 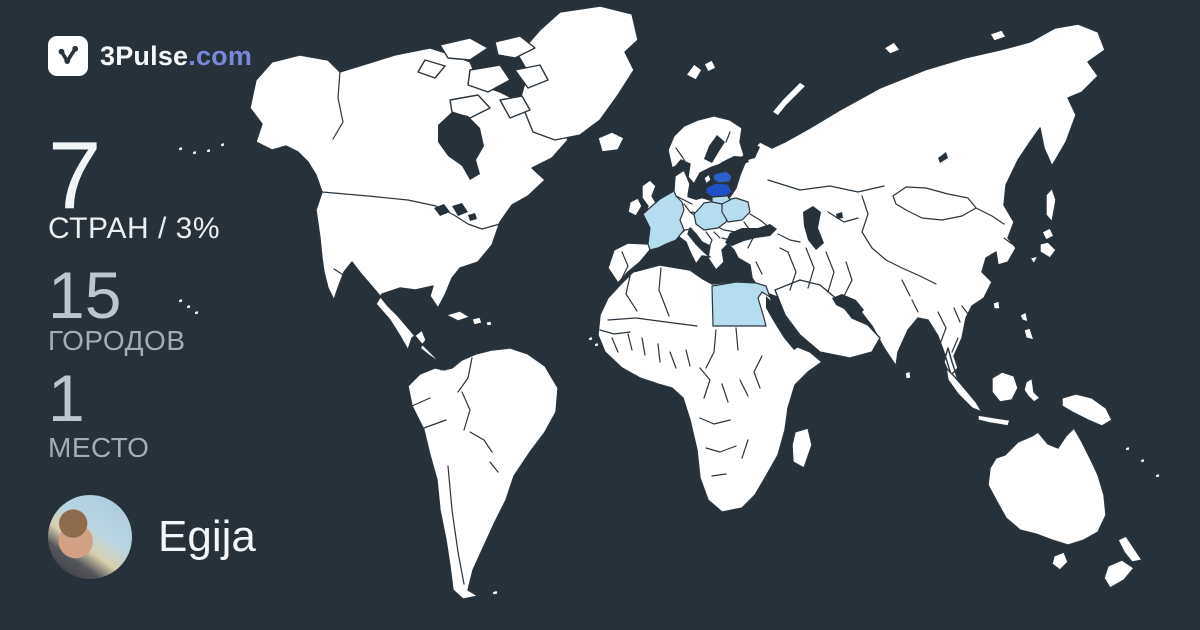 I want to click on brand-name-tld: .com, so click(x=220, y=55).